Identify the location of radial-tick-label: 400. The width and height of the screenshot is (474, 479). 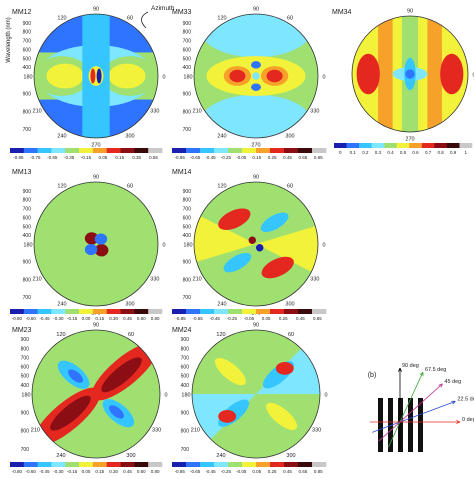
(25, 386).